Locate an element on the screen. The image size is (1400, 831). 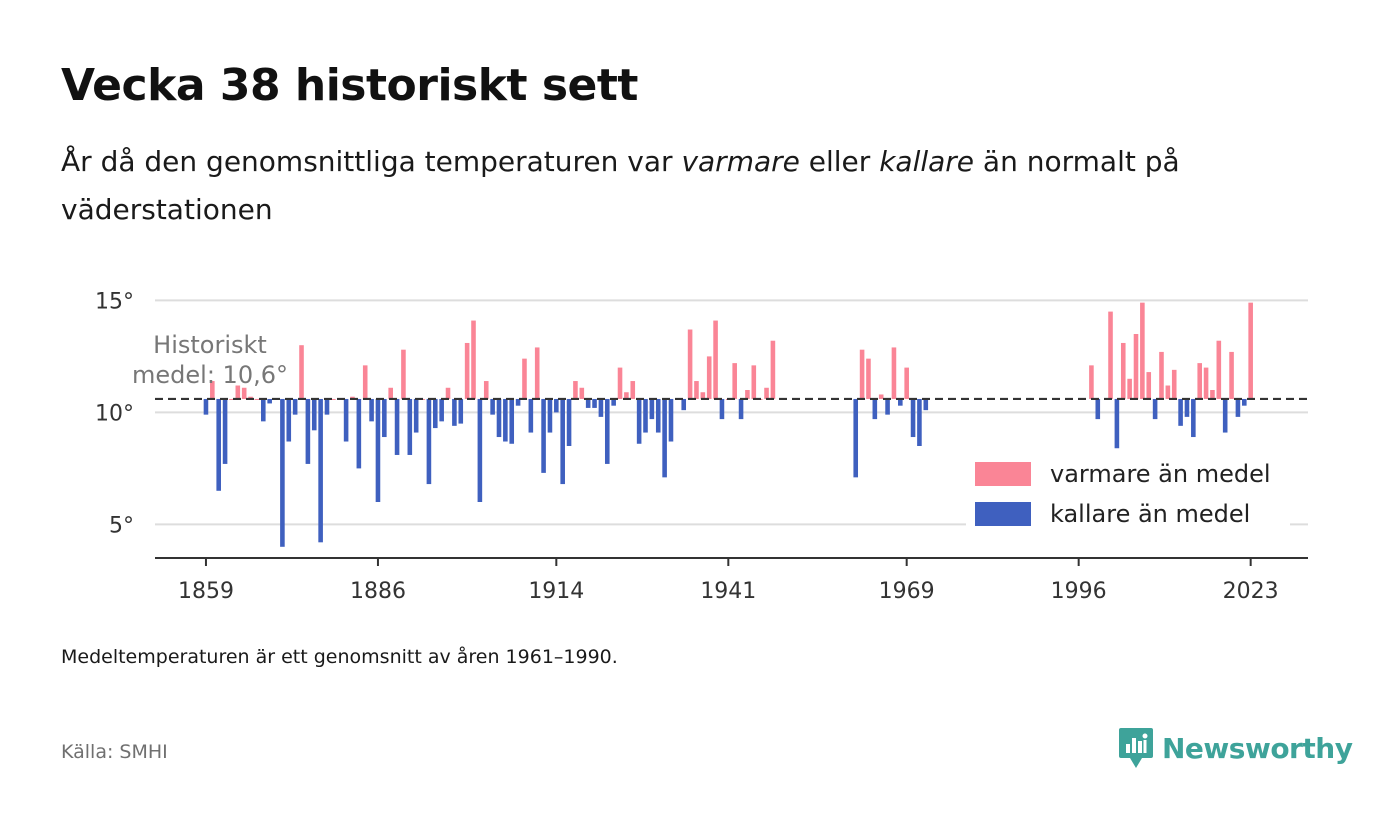
y-tick-label: 10° is located at coordinates (114, 413).